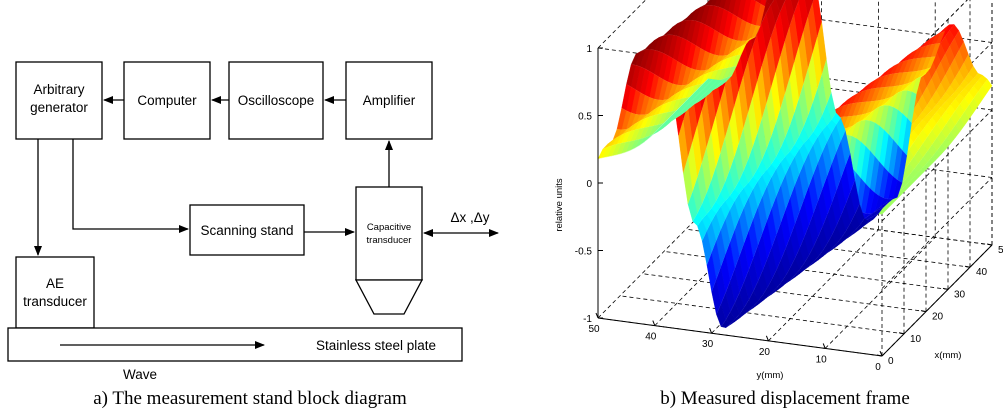 Image resolution: width=1003 pixels, height=414 pixels. I want to click on z-tick-label: -0.5, so click(584, 252).